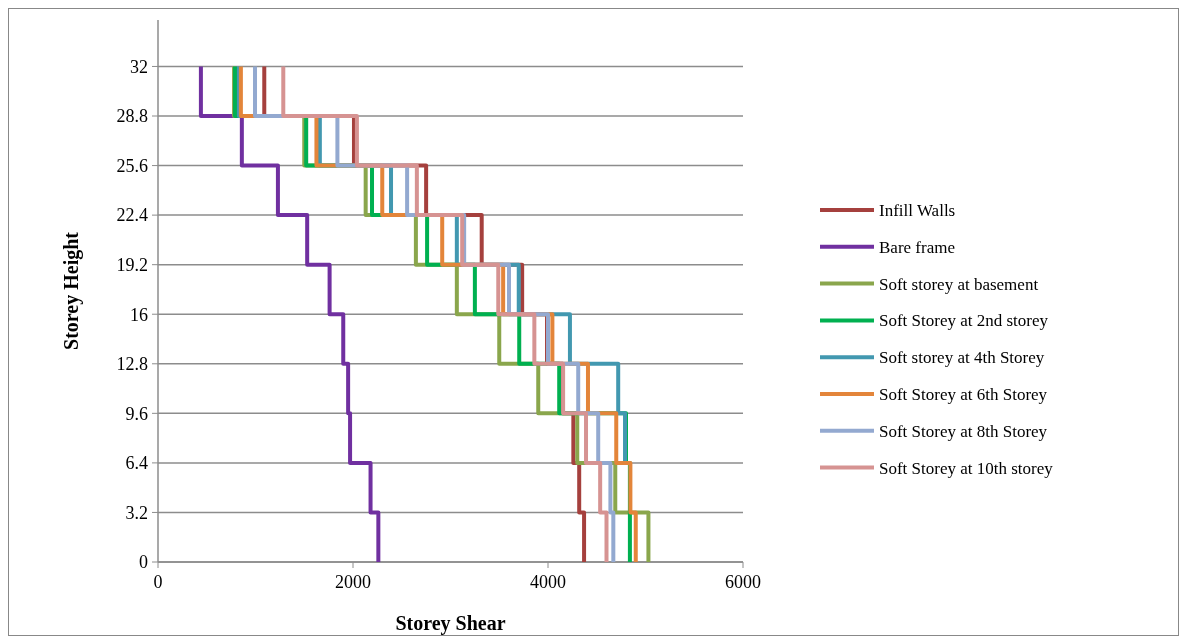  I want to click on y-tick-label: 25.6, so click(132, 165).